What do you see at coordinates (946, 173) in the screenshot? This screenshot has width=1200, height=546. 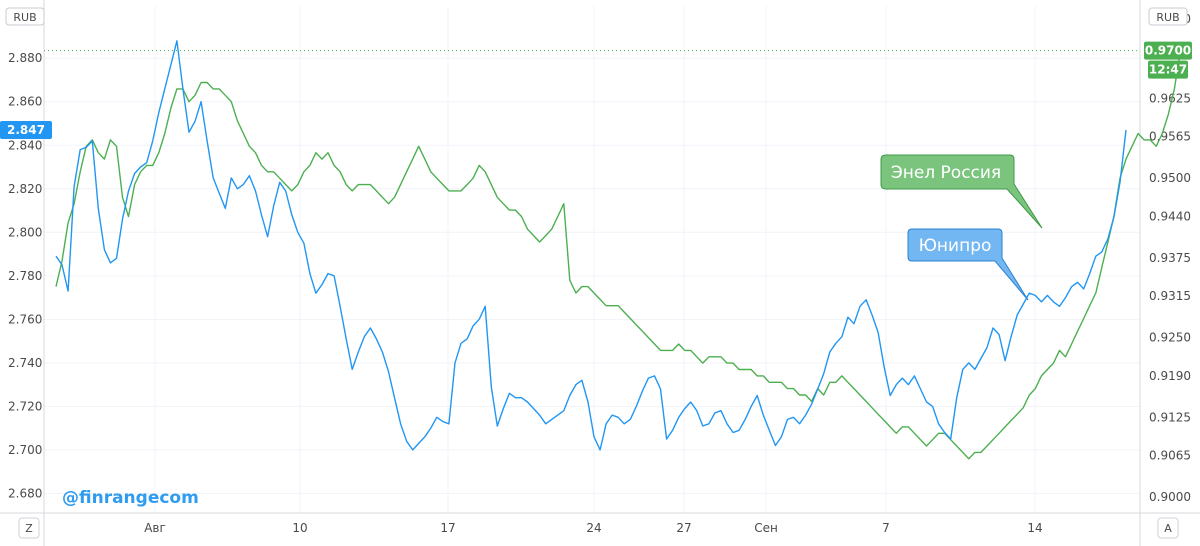 I see `callout-enel-label: Энел Россия` at bounding box center [946, 173].